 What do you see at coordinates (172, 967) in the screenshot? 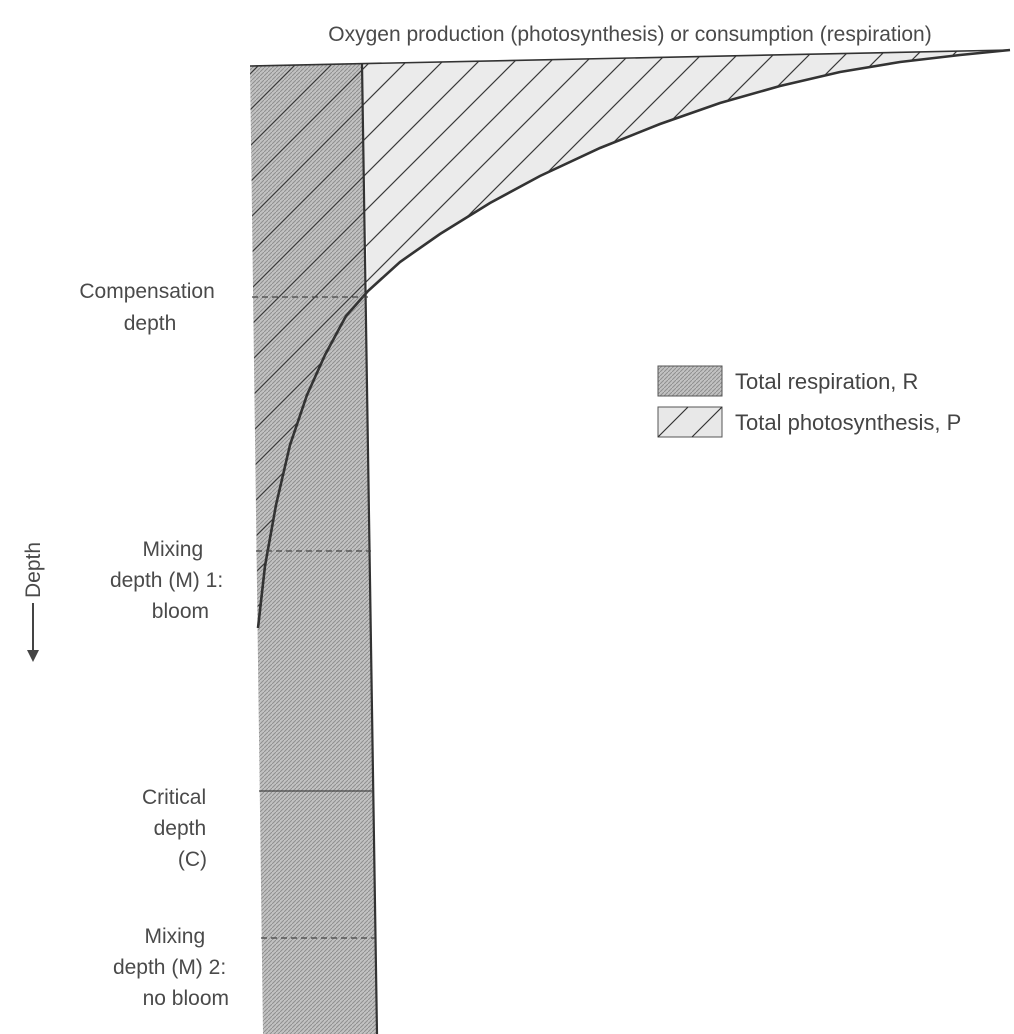
I see `mixing-depth-2-label: Mixing depth (M) 2: no bloom` at bounding box center [172, 967].